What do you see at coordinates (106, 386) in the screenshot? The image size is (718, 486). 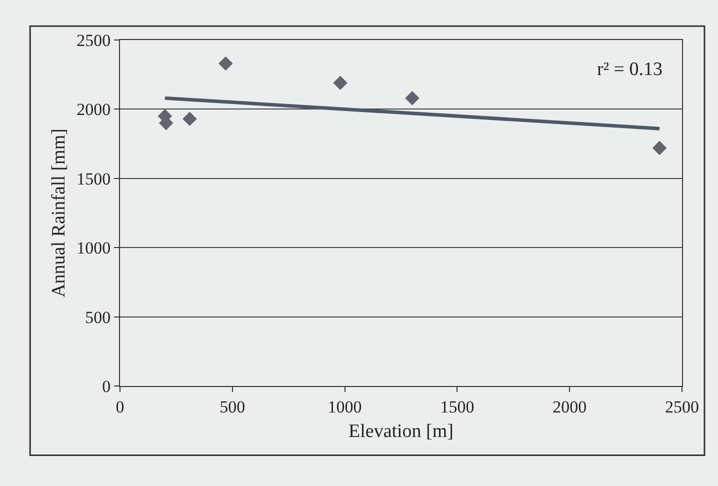 I see `y-tick-label: 0` at bounding box center [106, 386].